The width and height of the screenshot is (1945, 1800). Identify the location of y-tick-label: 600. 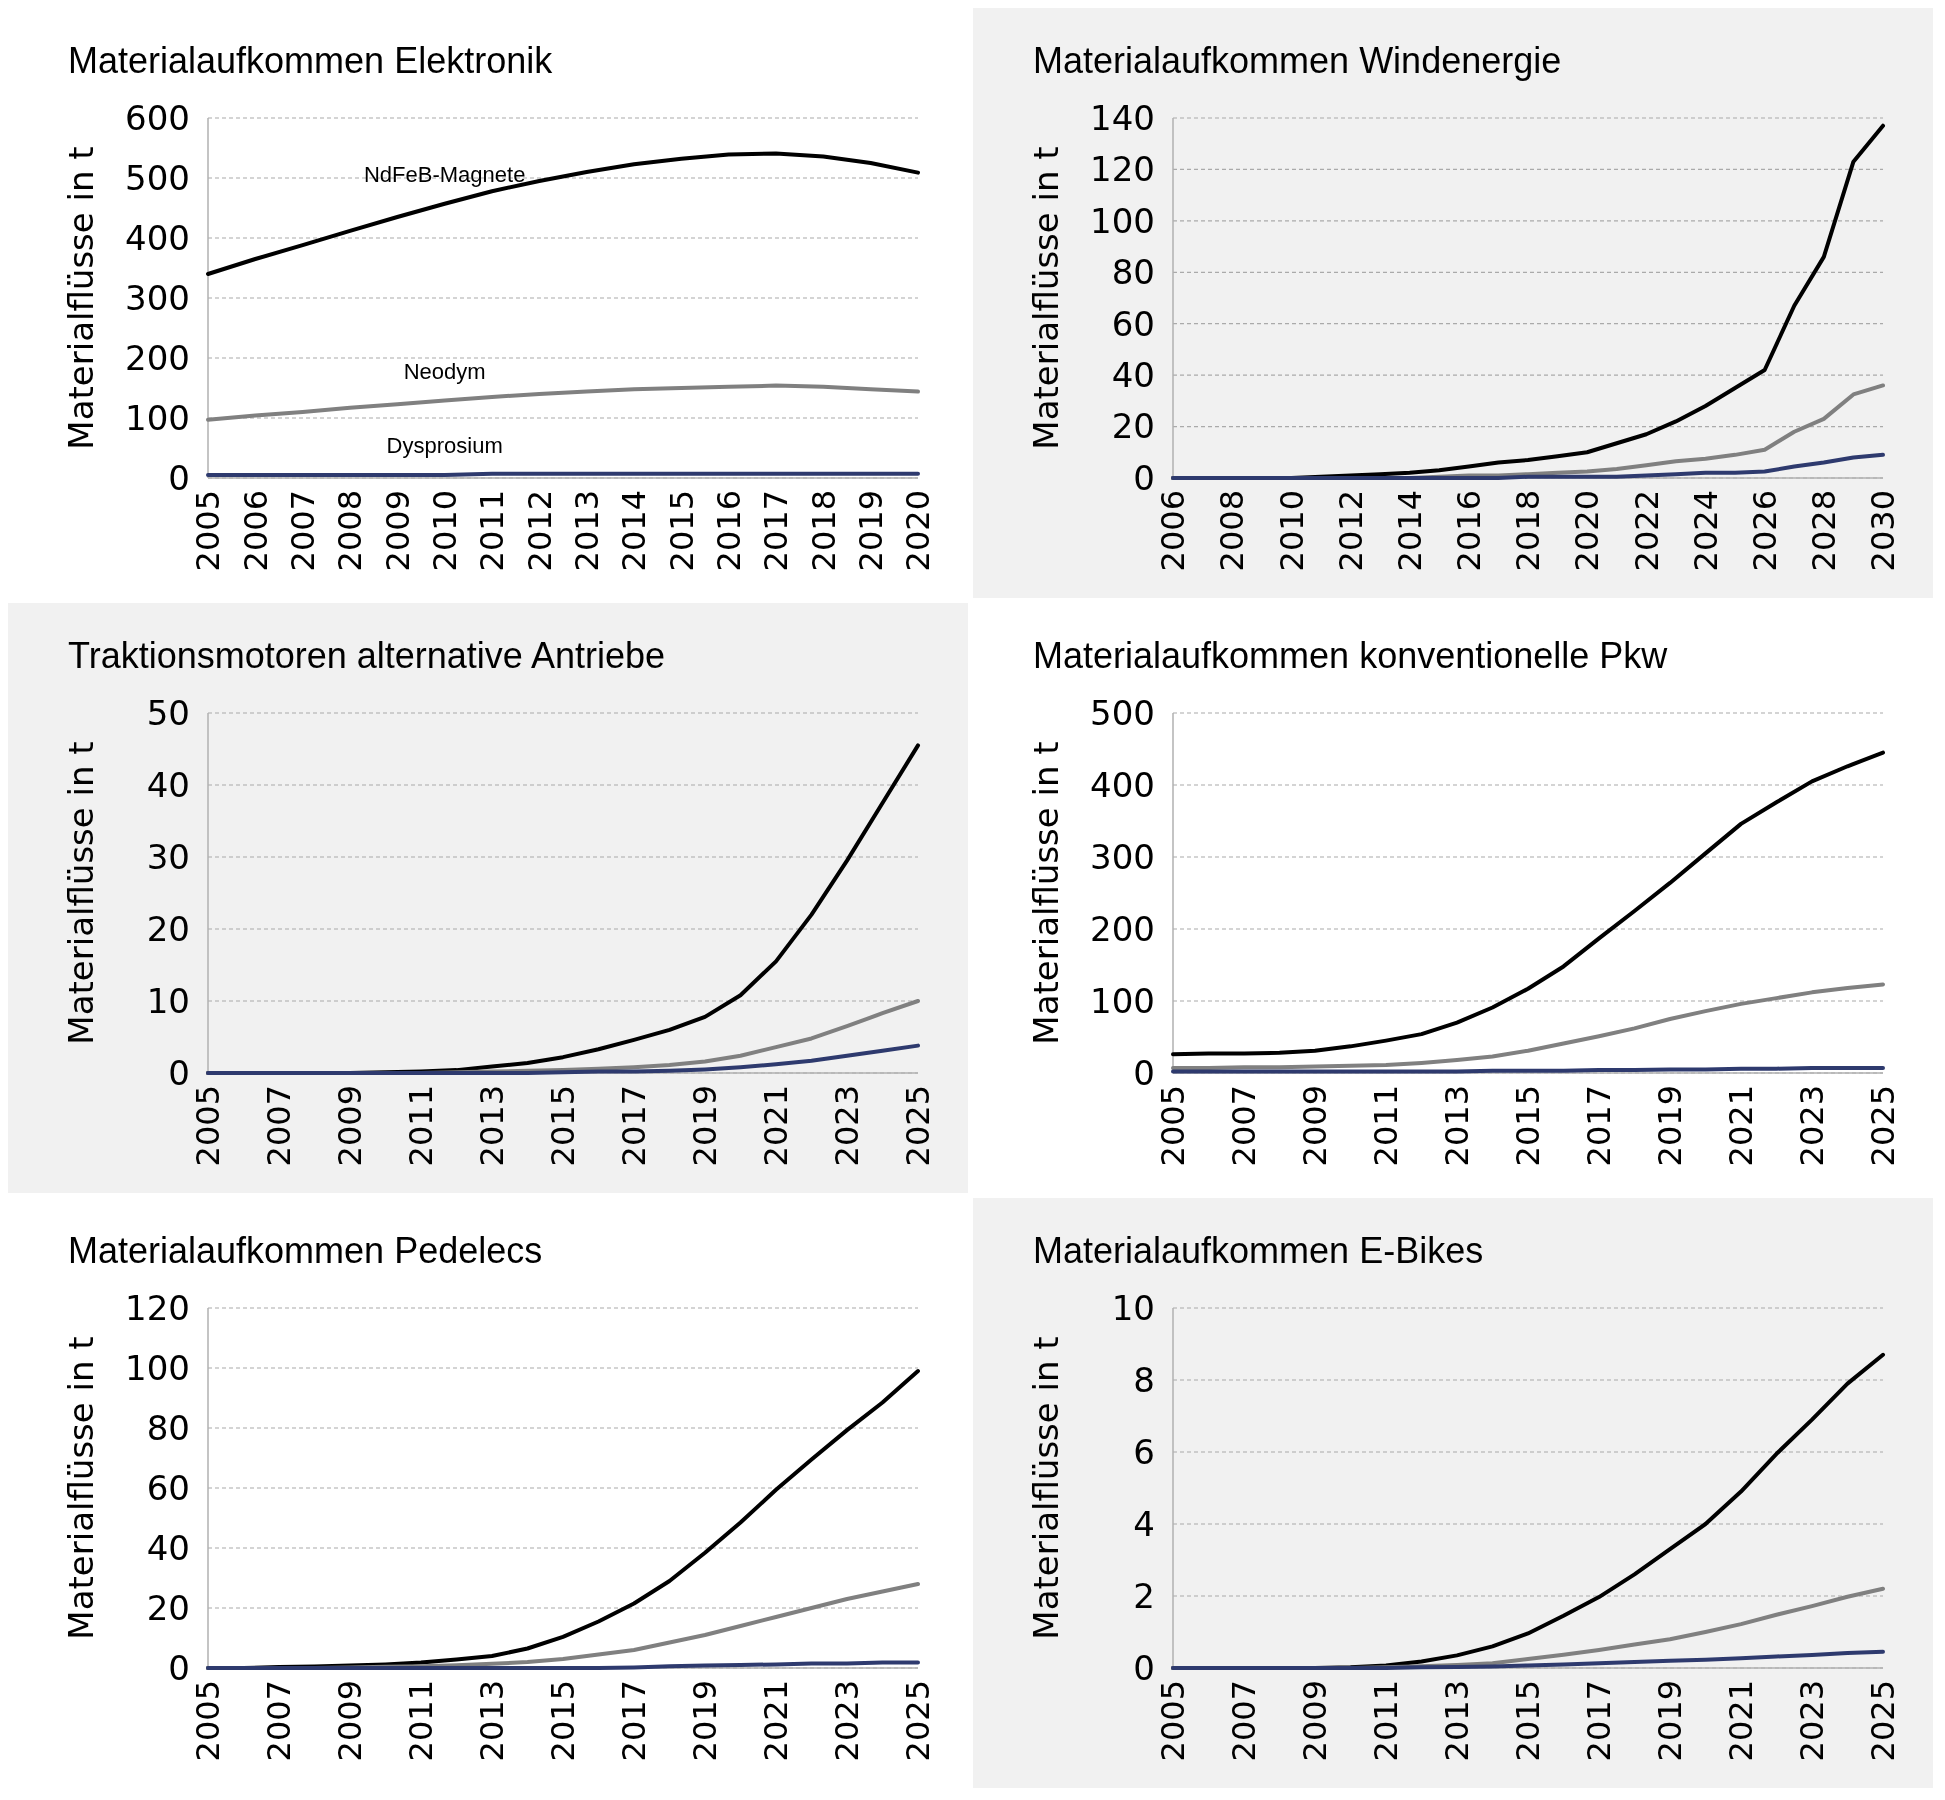
(157, 117).